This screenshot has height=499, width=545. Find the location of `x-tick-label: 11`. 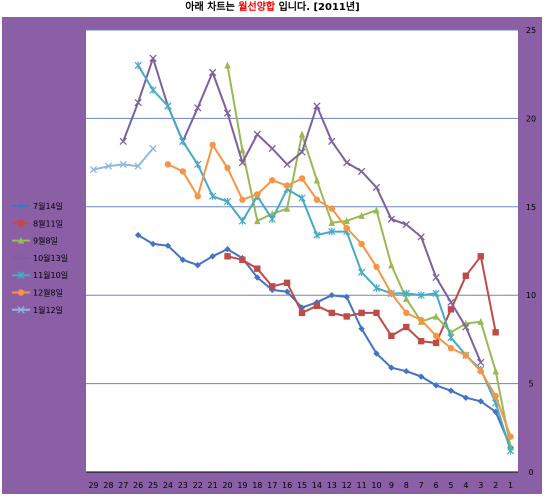

x-tick-label: 11 is located at coordinates (361, 485).